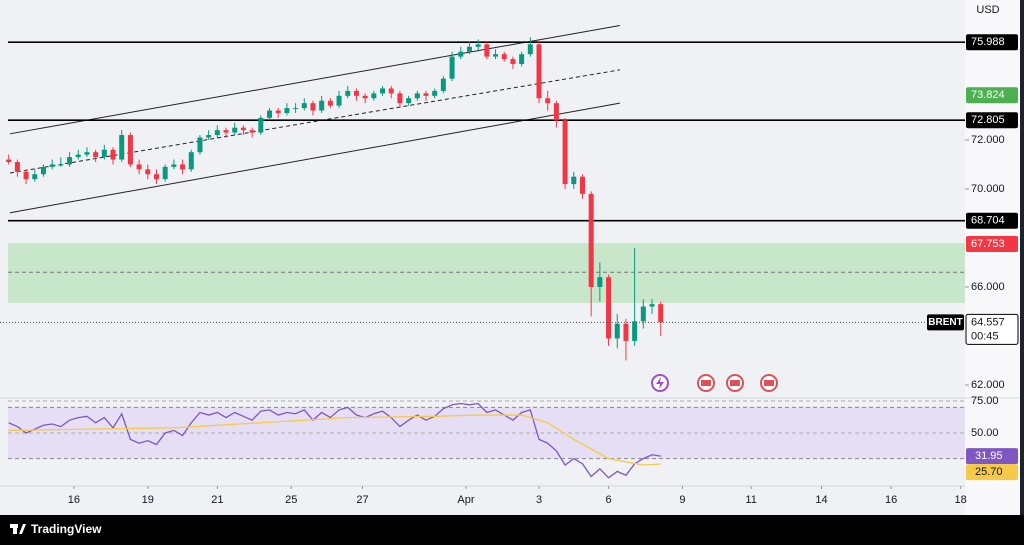 This screenshot has width=1024, height=545. What do you see at coordinates (988, 189) in the screenshot?
I see `y-tick-label: 70.000` at bounding box center [988, 189].